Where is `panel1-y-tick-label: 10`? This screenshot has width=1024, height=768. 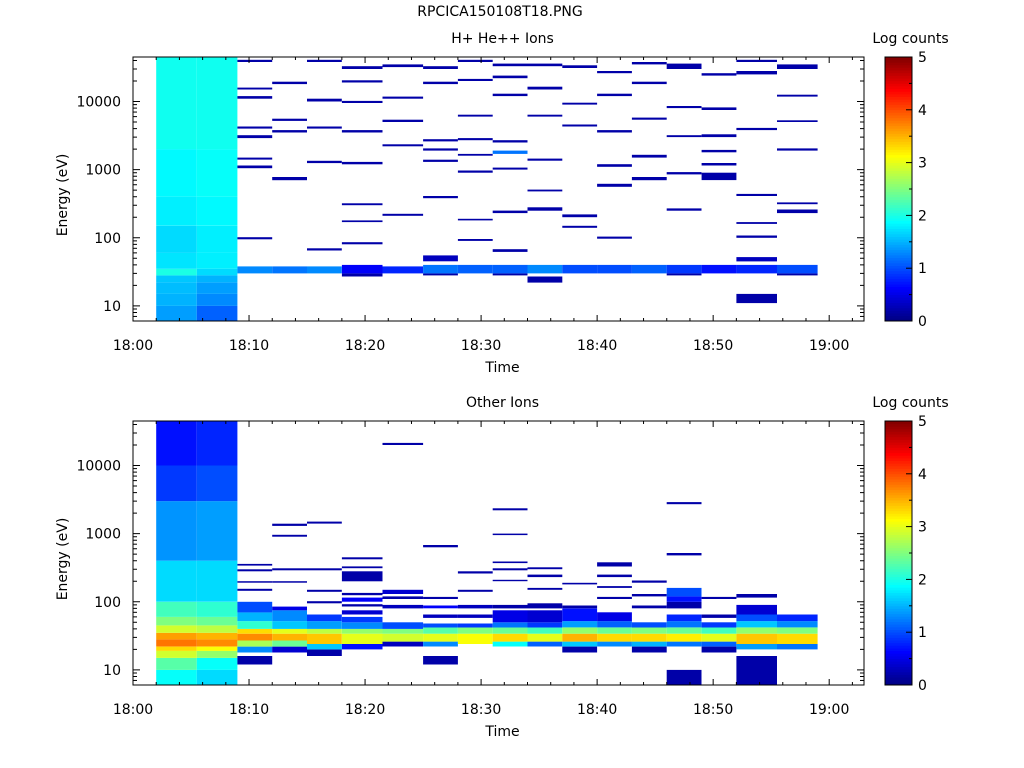 panel1-y-tick-label: 10 is located at coordinates (112, 307).